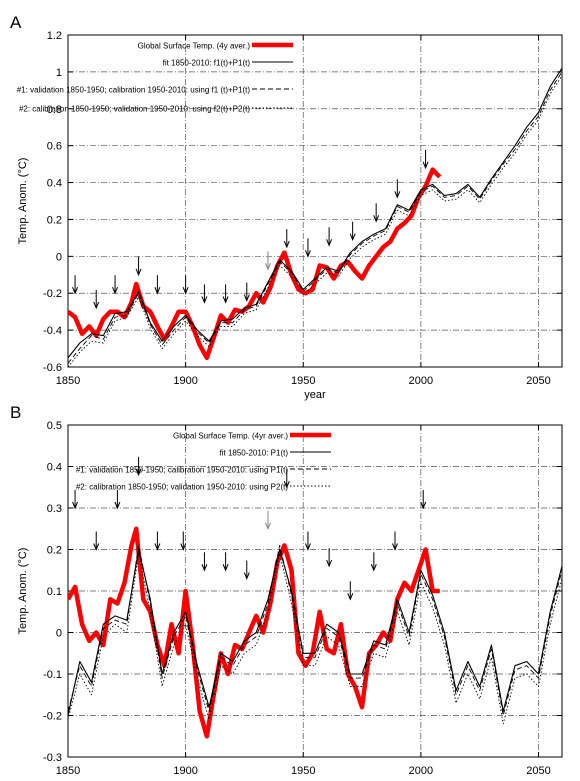 The image size is (580, 781). I want to click on y-tick-label: 0.3, so click(54, 509).